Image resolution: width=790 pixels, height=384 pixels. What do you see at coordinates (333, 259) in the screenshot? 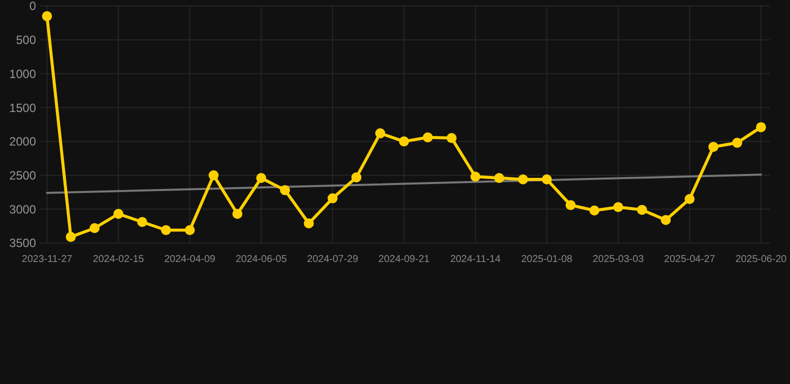
I see `x-tick-label: 2024-07-29` at bounding box center [333, 259].